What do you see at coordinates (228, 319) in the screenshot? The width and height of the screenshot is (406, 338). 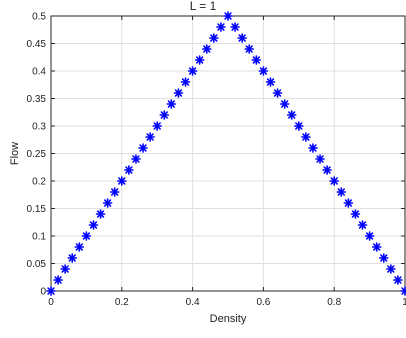 I see `x-axis-label: Density` at bounding box center [228, 319].